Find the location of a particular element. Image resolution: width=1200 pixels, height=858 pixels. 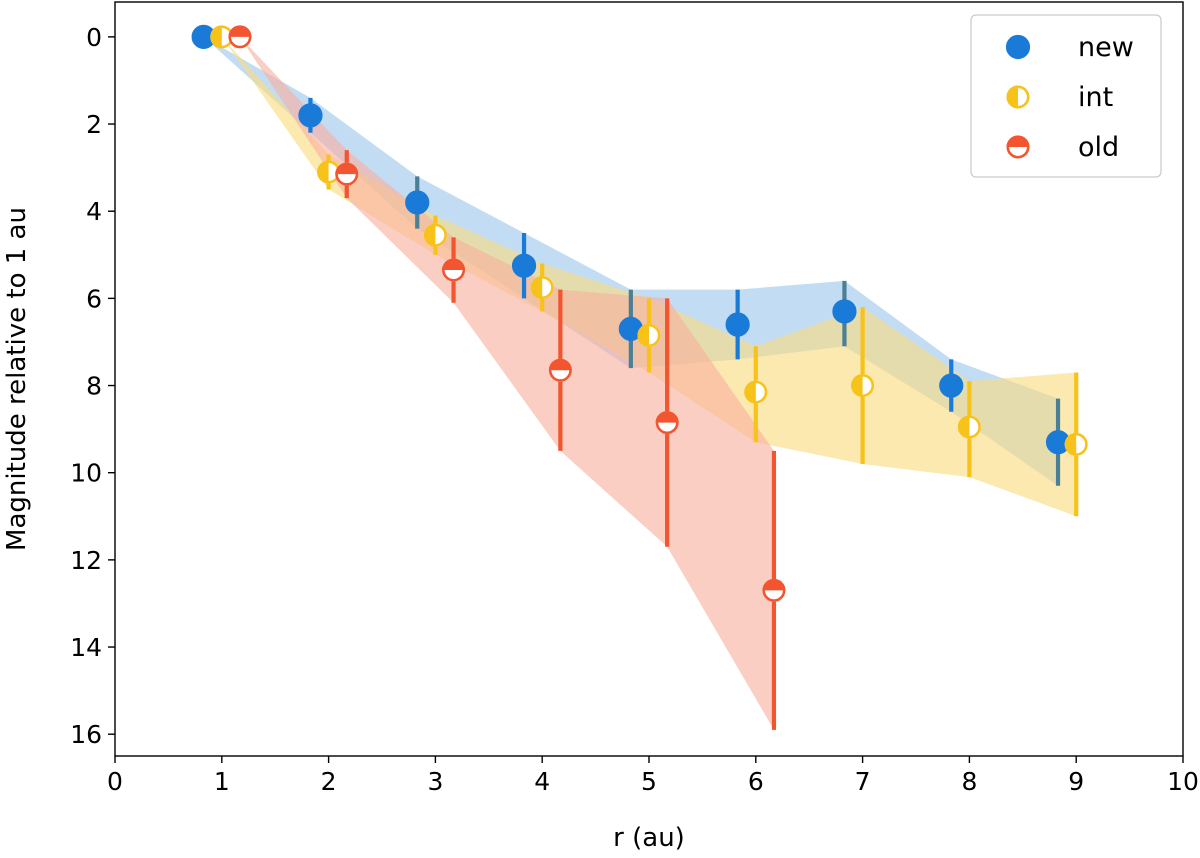

legend-label-old: old is located at coordinates (1098, 147).